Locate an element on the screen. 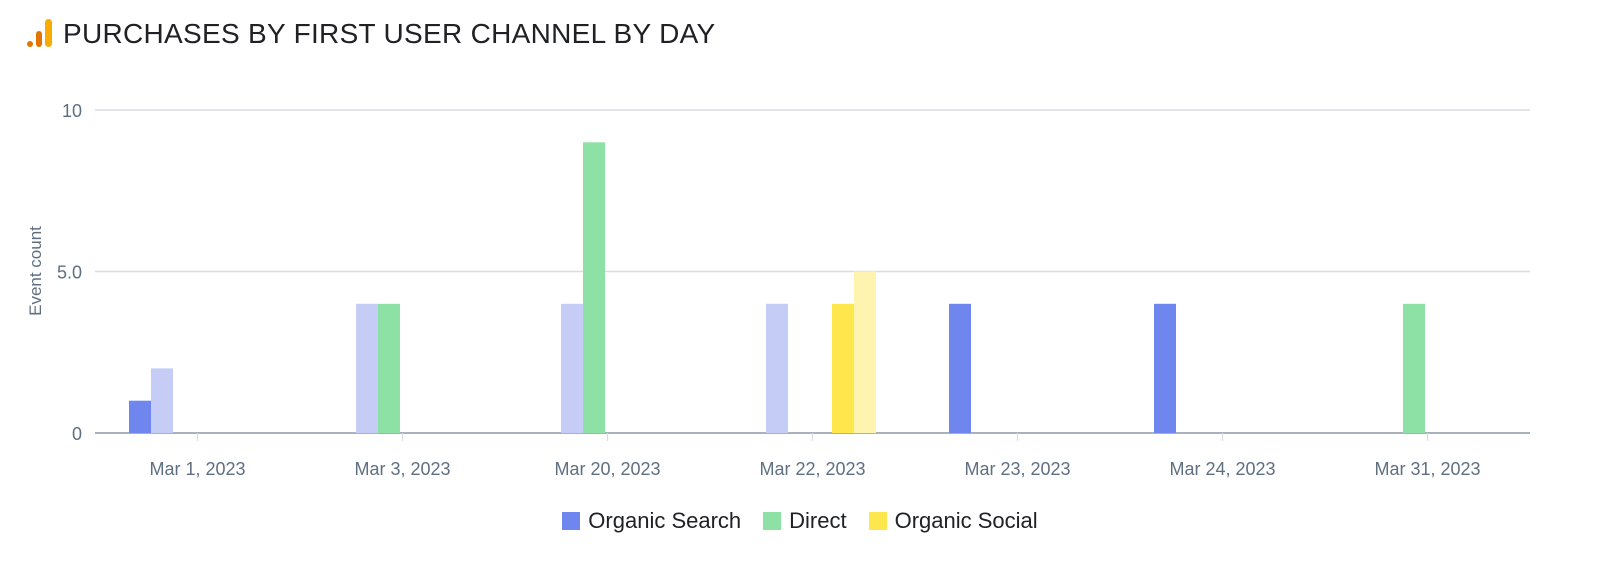 This screenshot has width=1600, height=572. chart-title: PURCHASES BY FIRST USER CHANNEL BY DAY is located at coordinates (389, 33).